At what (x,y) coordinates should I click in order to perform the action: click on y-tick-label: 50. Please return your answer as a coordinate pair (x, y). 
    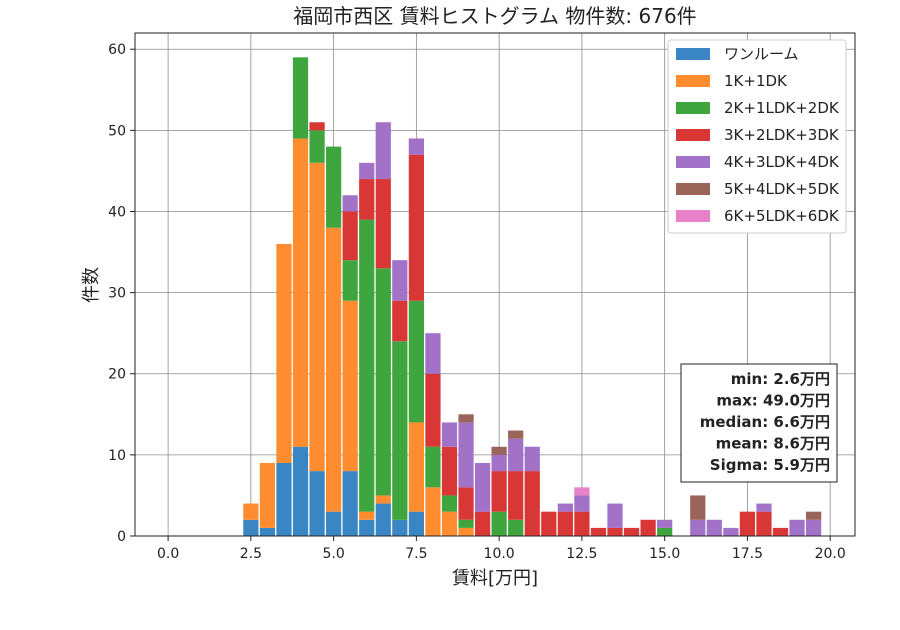
    Looking at the image, I should click on (117, 131).